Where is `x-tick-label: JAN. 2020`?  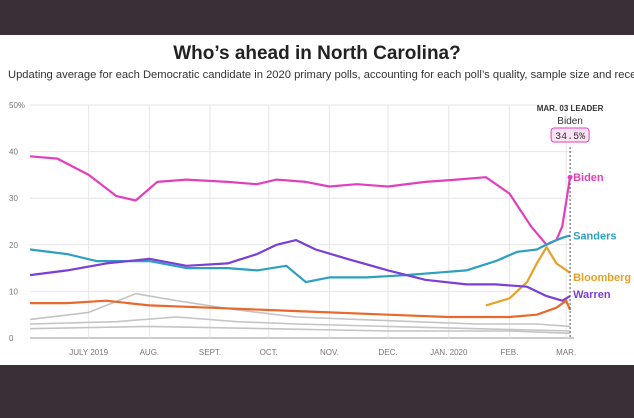
x-tick-label: JAN. 2020 is located at coordinates (449, 352).